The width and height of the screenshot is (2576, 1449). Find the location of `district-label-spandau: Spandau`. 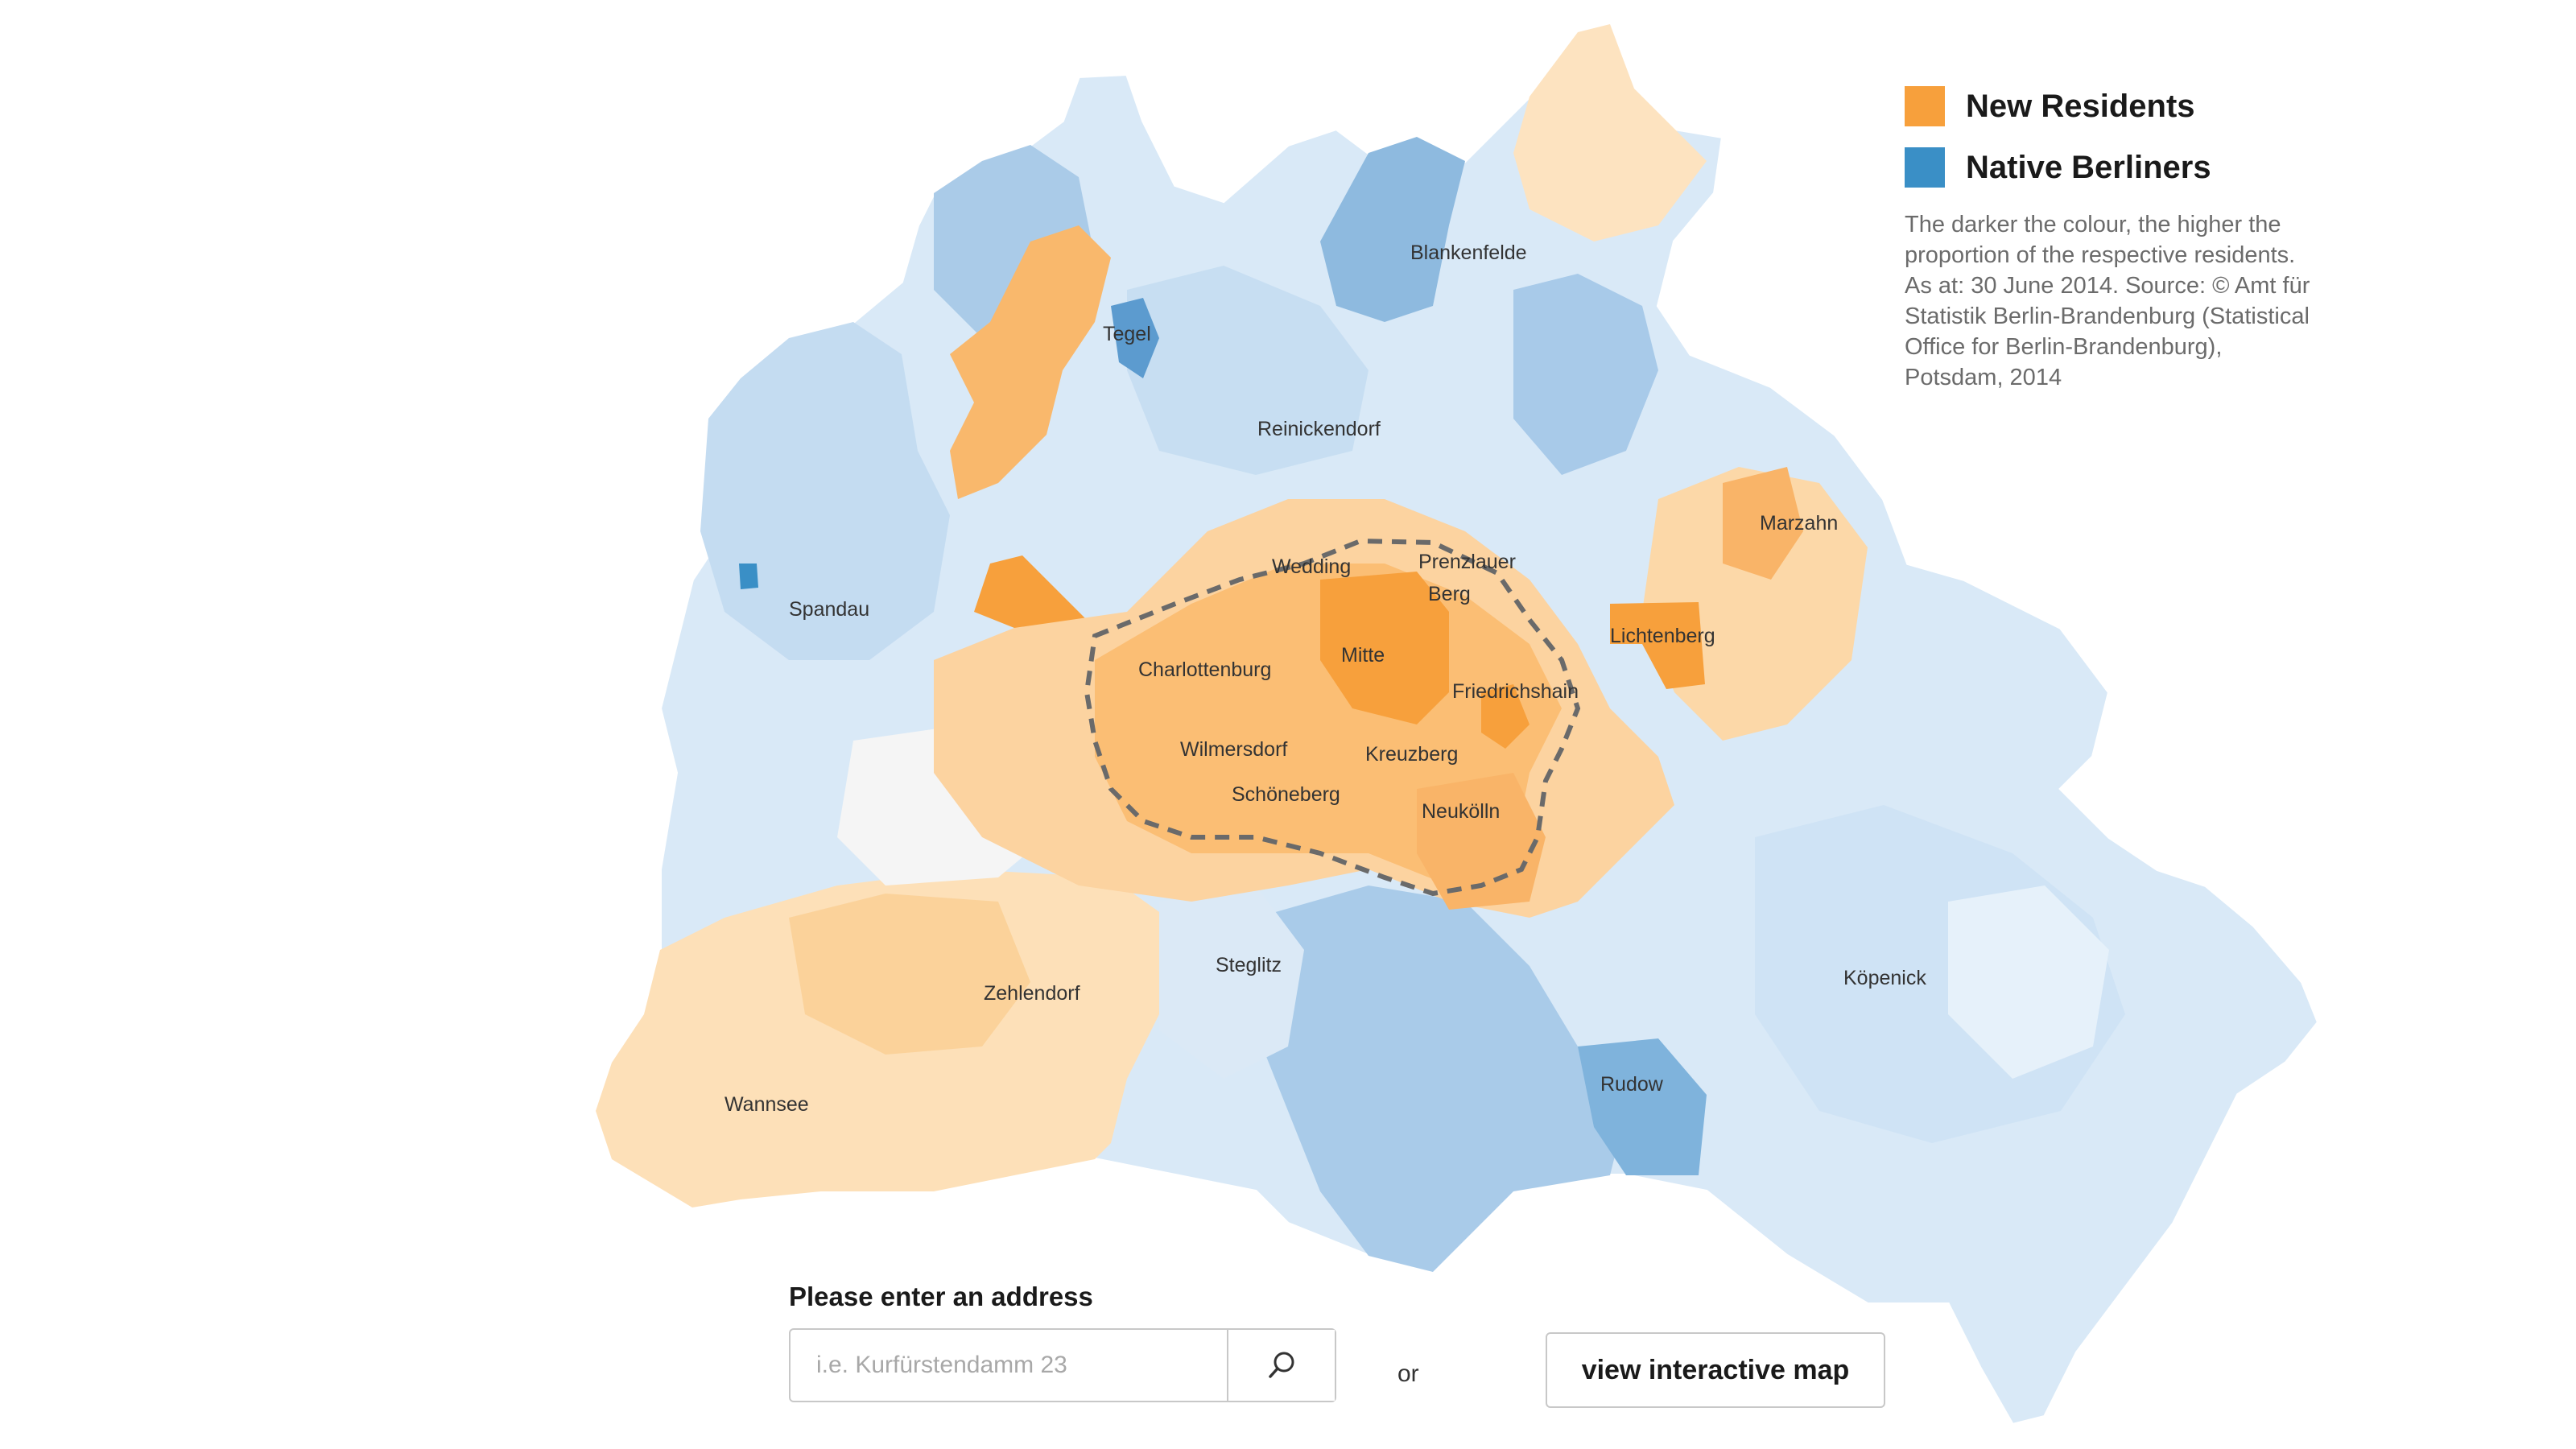

district-label-spandau: Spandau is located at coordinates (829, 609).